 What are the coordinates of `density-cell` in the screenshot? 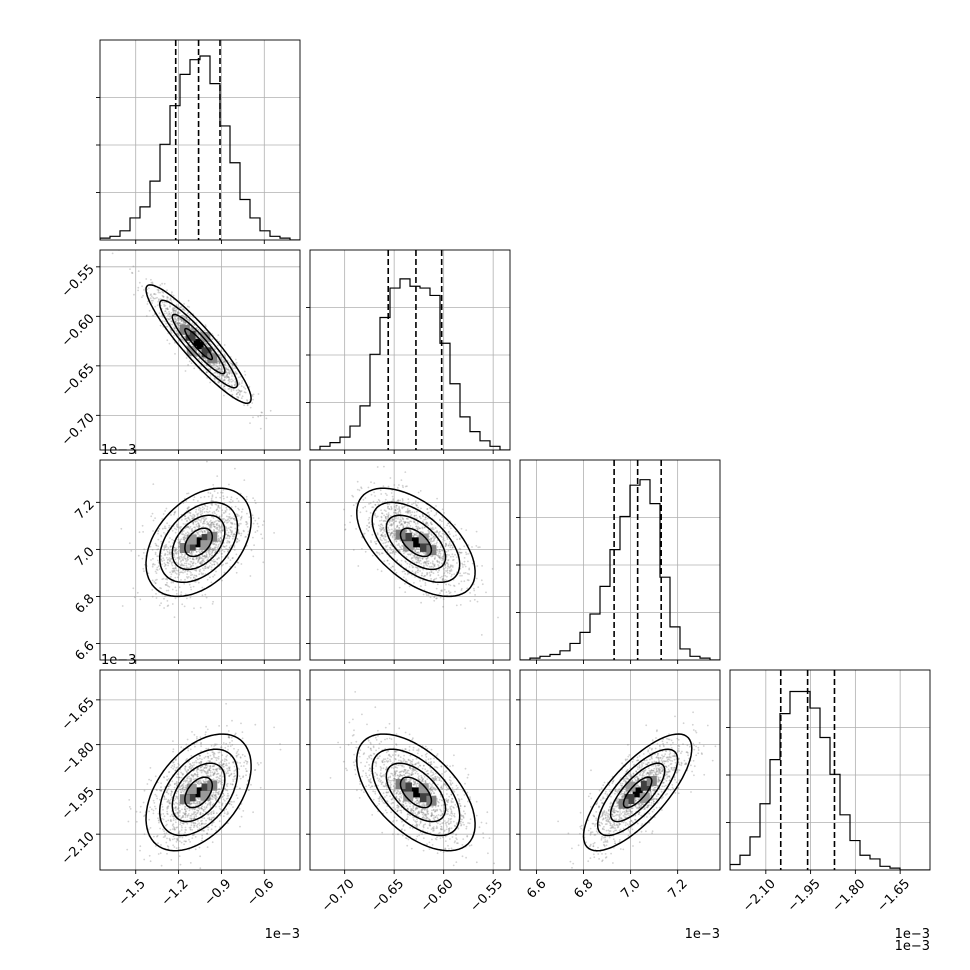 It's located at (406, 537).